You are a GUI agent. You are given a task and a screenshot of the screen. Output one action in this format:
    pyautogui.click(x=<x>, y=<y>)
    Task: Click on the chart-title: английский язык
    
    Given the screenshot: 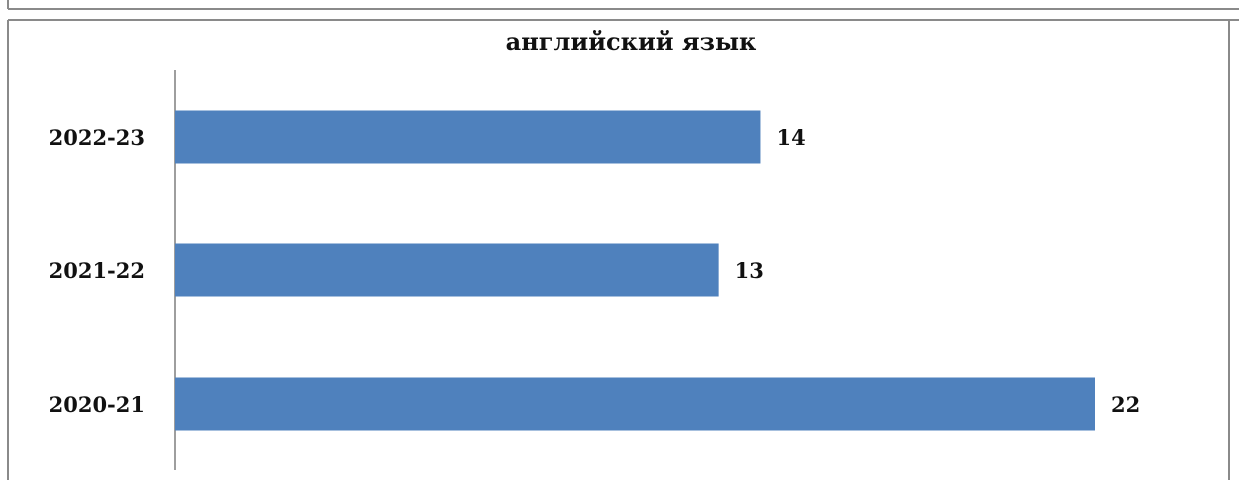 What is the action you would take?
    pyautogui.click(x=631, y=41)
    